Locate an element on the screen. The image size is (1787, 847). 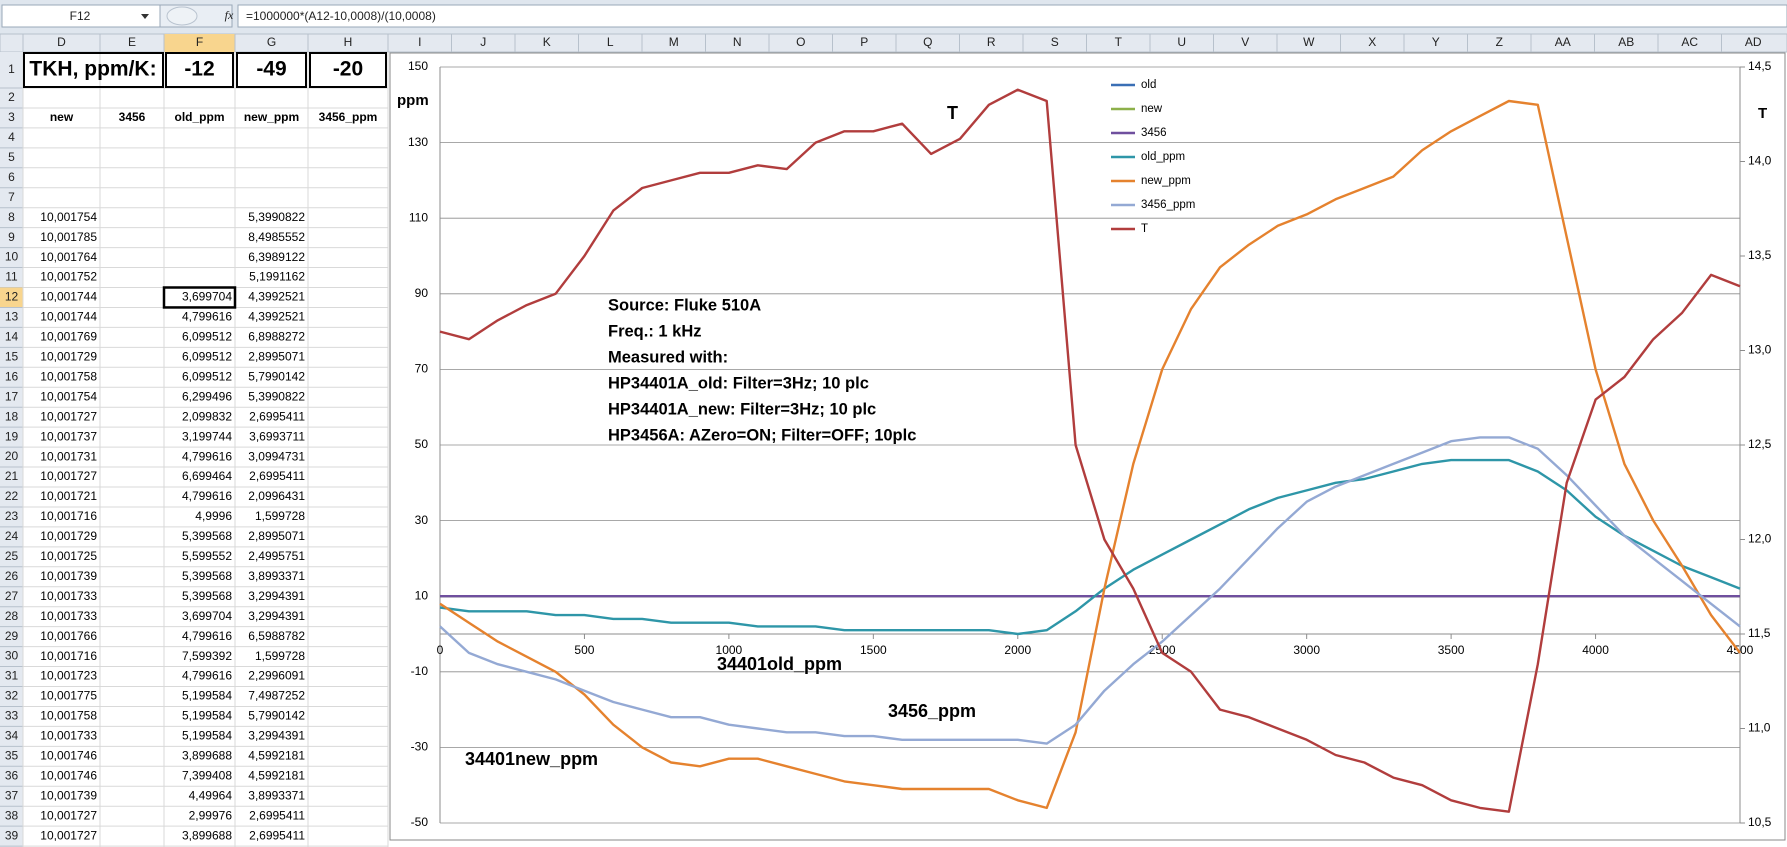
column-header: T is located at coordinates (1119, 42).